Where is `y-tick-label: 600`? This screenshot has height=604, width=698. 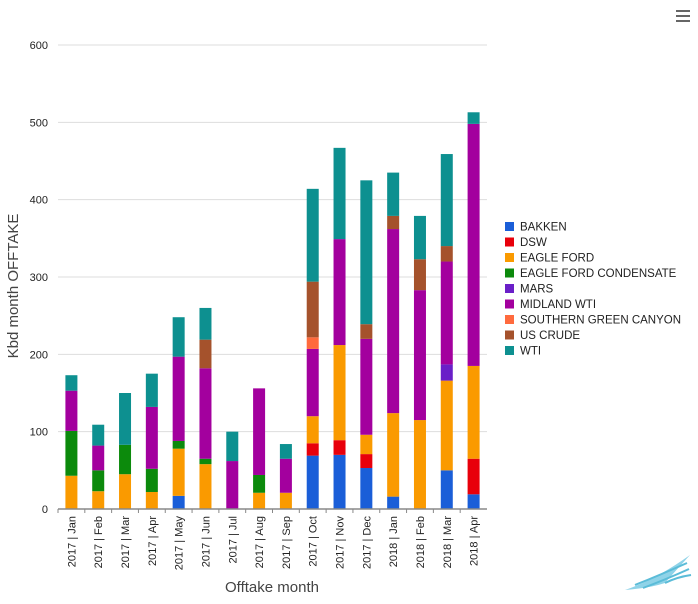
y-tick-label: 600 is located at coordinates (39, 46).